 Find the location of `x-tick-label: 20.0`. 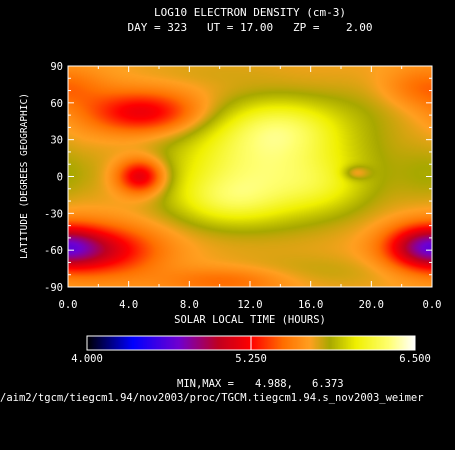

x-tick-label: 20.0 is located at coordinates (371, 305).